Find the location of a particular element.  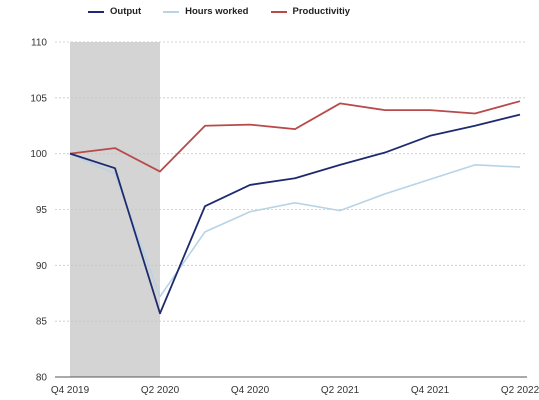

legend-swatch-productivity is located at coordinates (278, 11).